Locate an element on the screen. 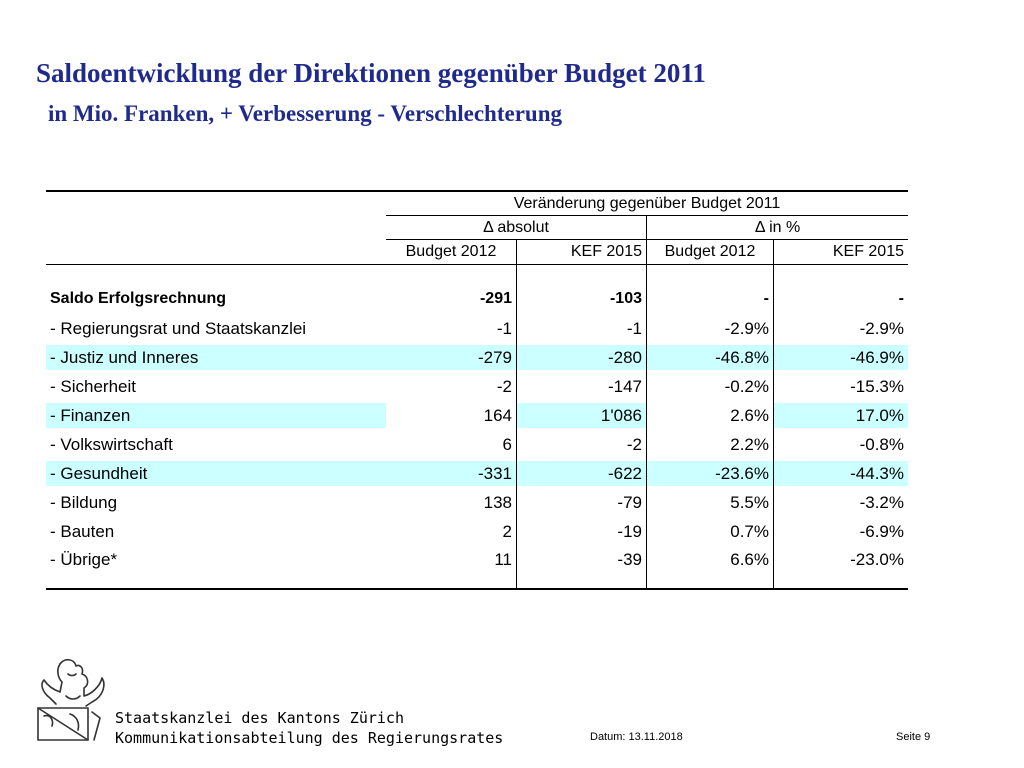  row-value: 17.0% is located at coordinates (879, 415).